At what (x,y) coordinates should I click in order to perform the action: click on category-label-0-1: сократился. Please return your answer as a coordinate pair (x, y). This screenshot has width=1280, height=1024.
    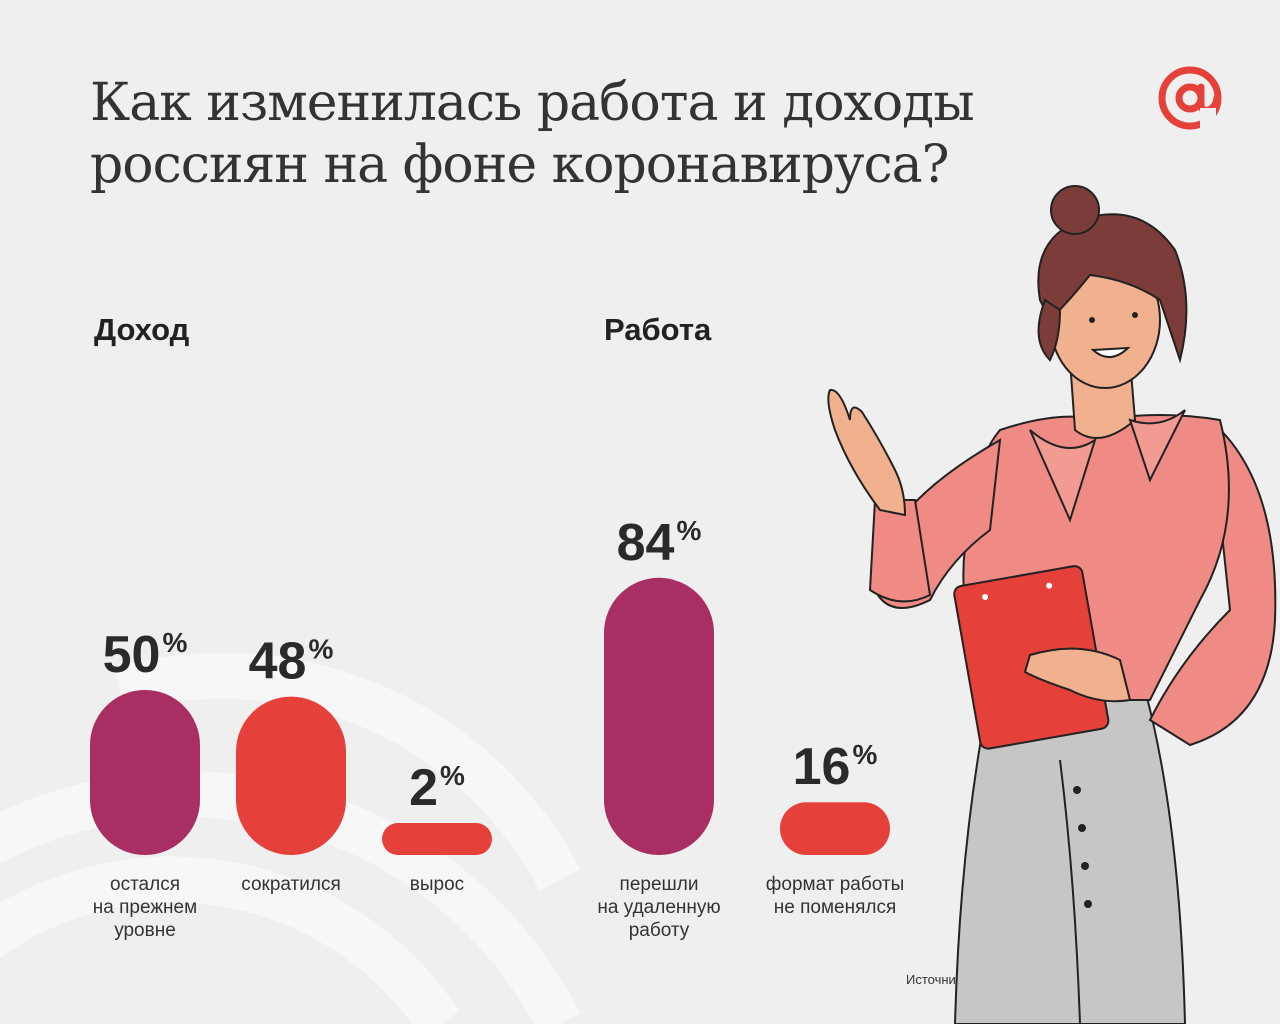
    Looking at the image, I should click on (291, 884).